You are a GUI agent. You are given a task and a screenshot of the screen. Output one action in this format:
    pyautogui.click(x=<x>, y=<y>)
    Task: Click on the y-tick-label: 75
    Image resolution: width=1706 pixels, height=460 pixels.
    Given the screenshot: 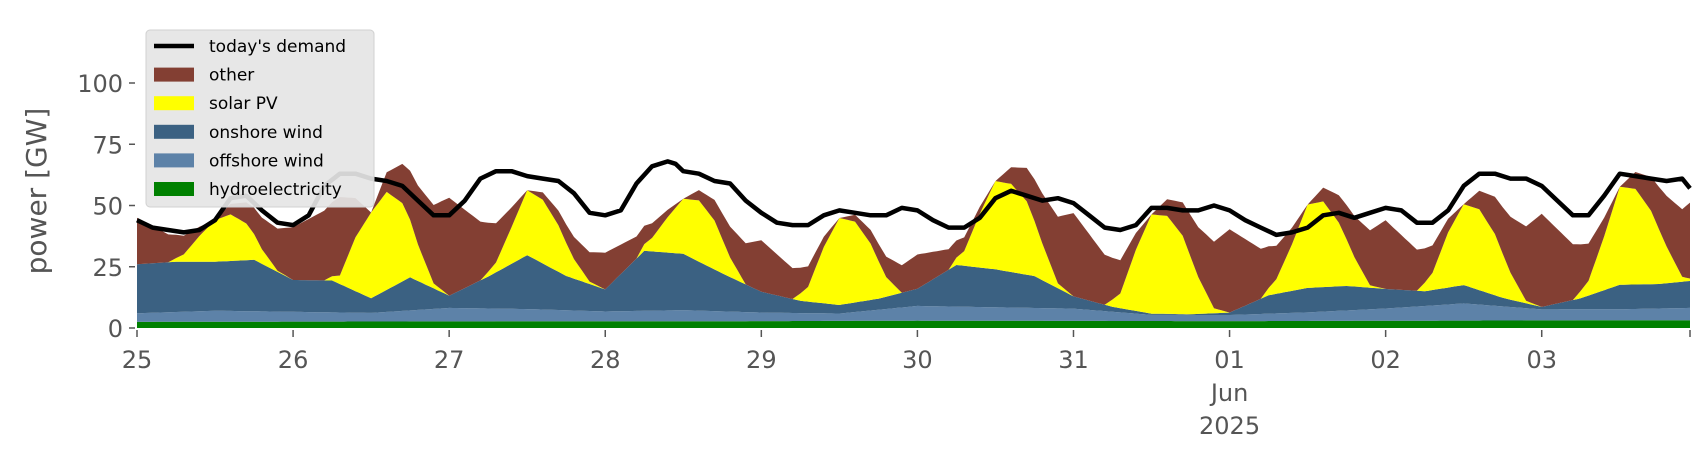 What is the action you would take?
    pyautogui.click(x=107, y=145)
    